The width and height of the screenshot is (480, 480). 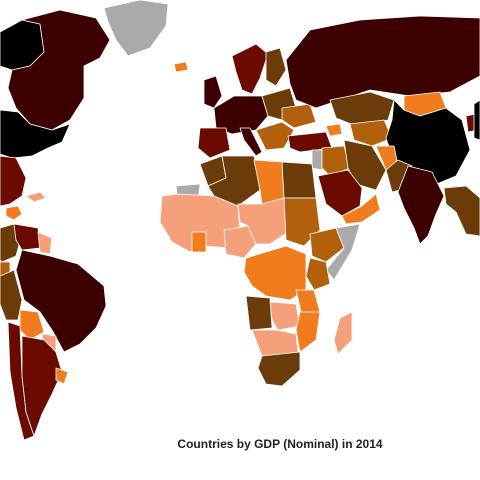 I want to click on region-zambia, so click(x=285, y=316).